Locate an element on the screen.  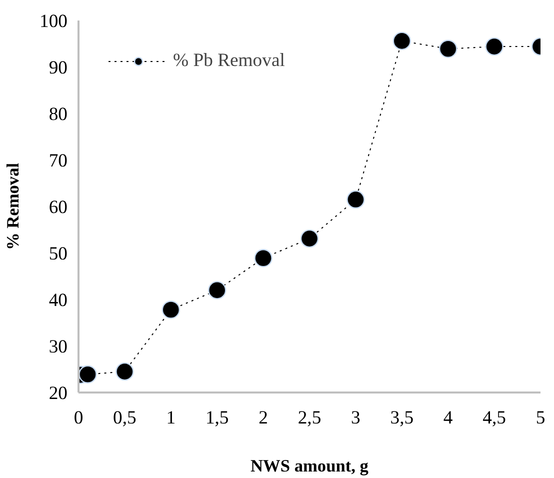
x-tick-label: 5 is located at coordinates (541, 418).